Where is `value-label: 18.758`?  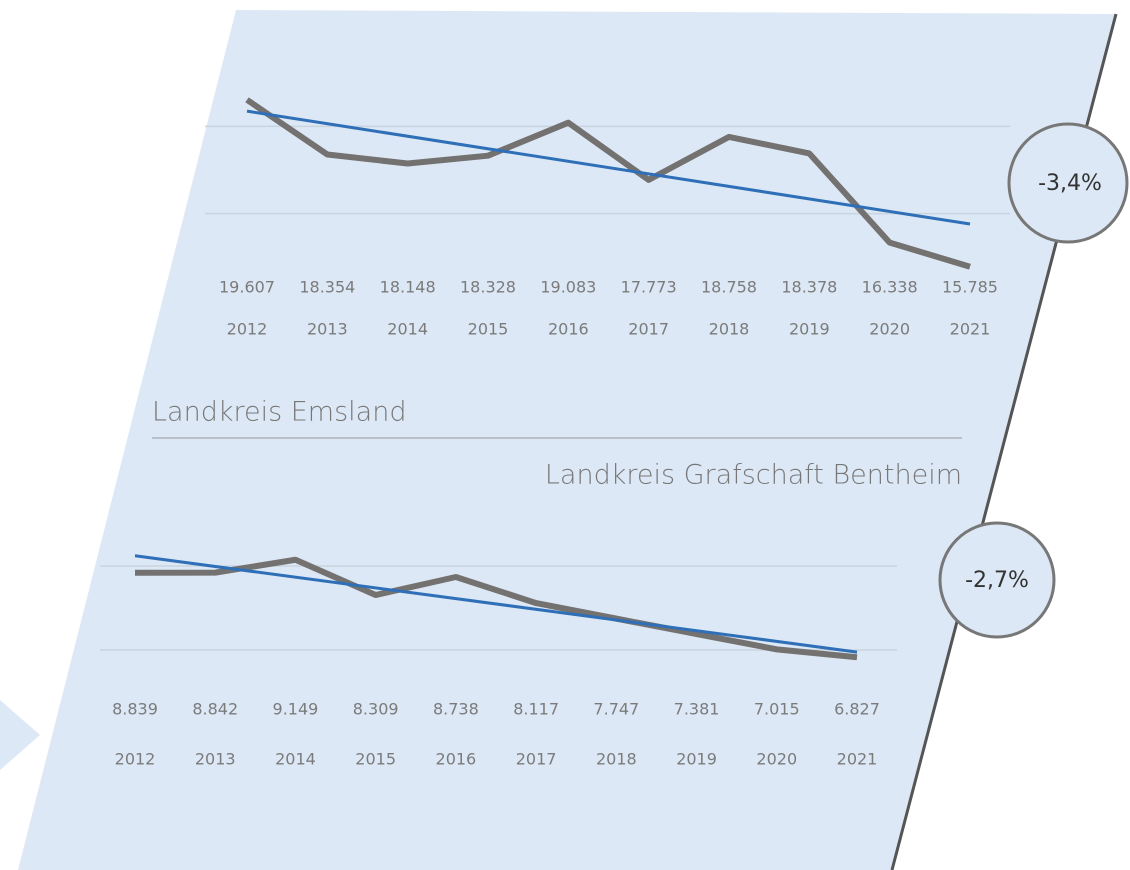
value-label: 18.758 is located at coordinates (729, 287).